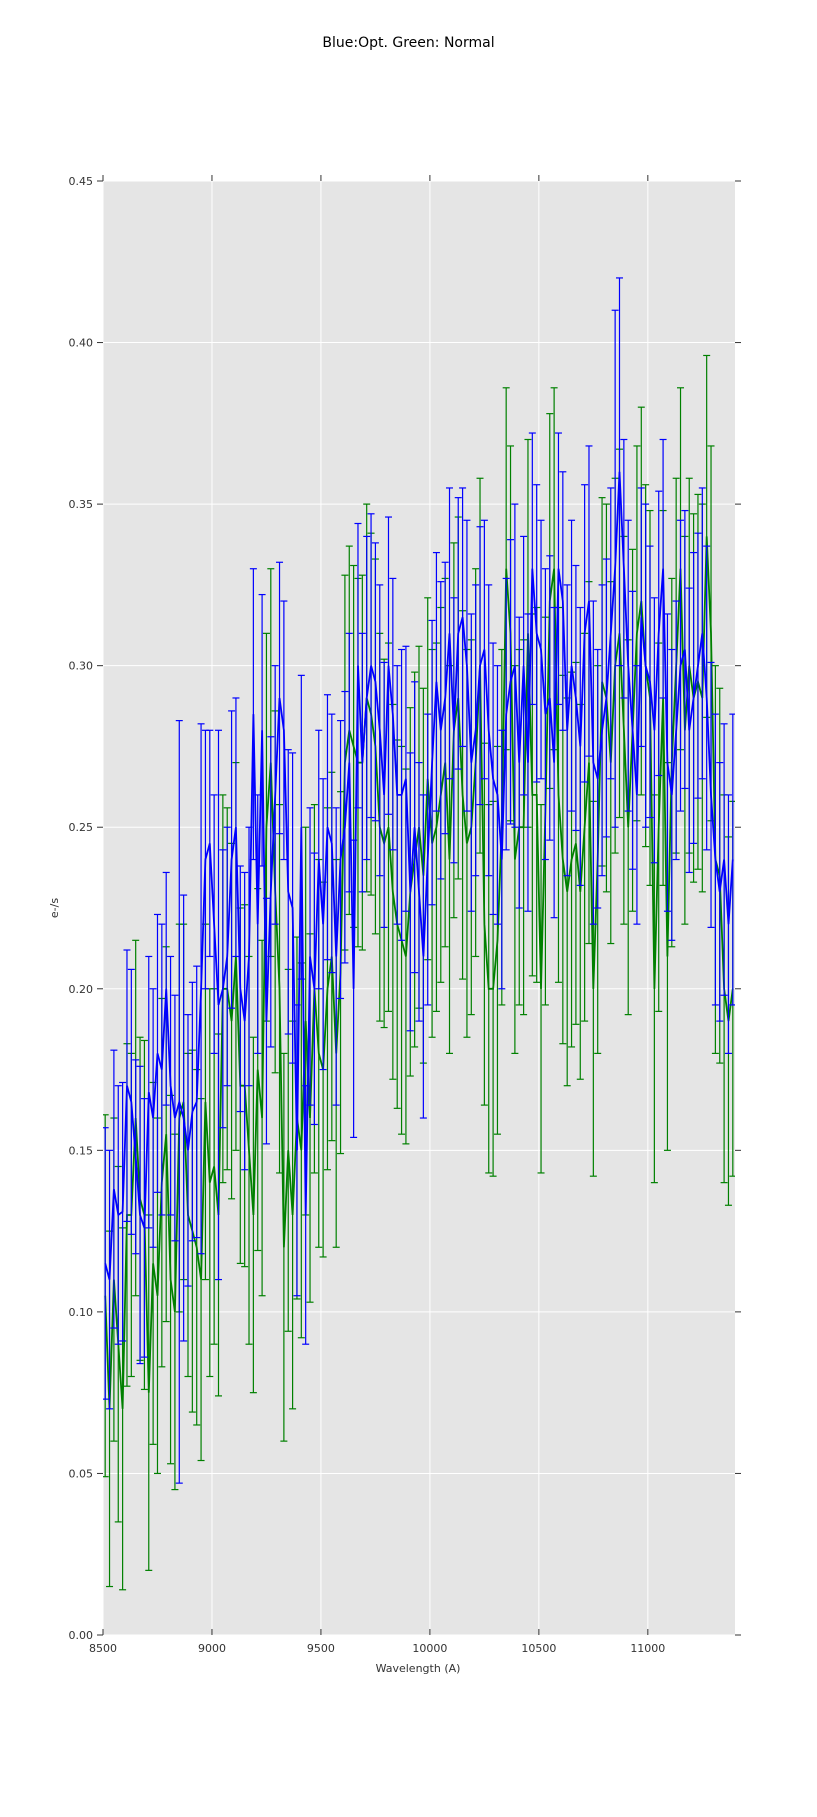  What do you see at coordinates (81, 1635) in the screenshot?
I see `y-tick-label: 0.00` at bounding box center [81, 1635].